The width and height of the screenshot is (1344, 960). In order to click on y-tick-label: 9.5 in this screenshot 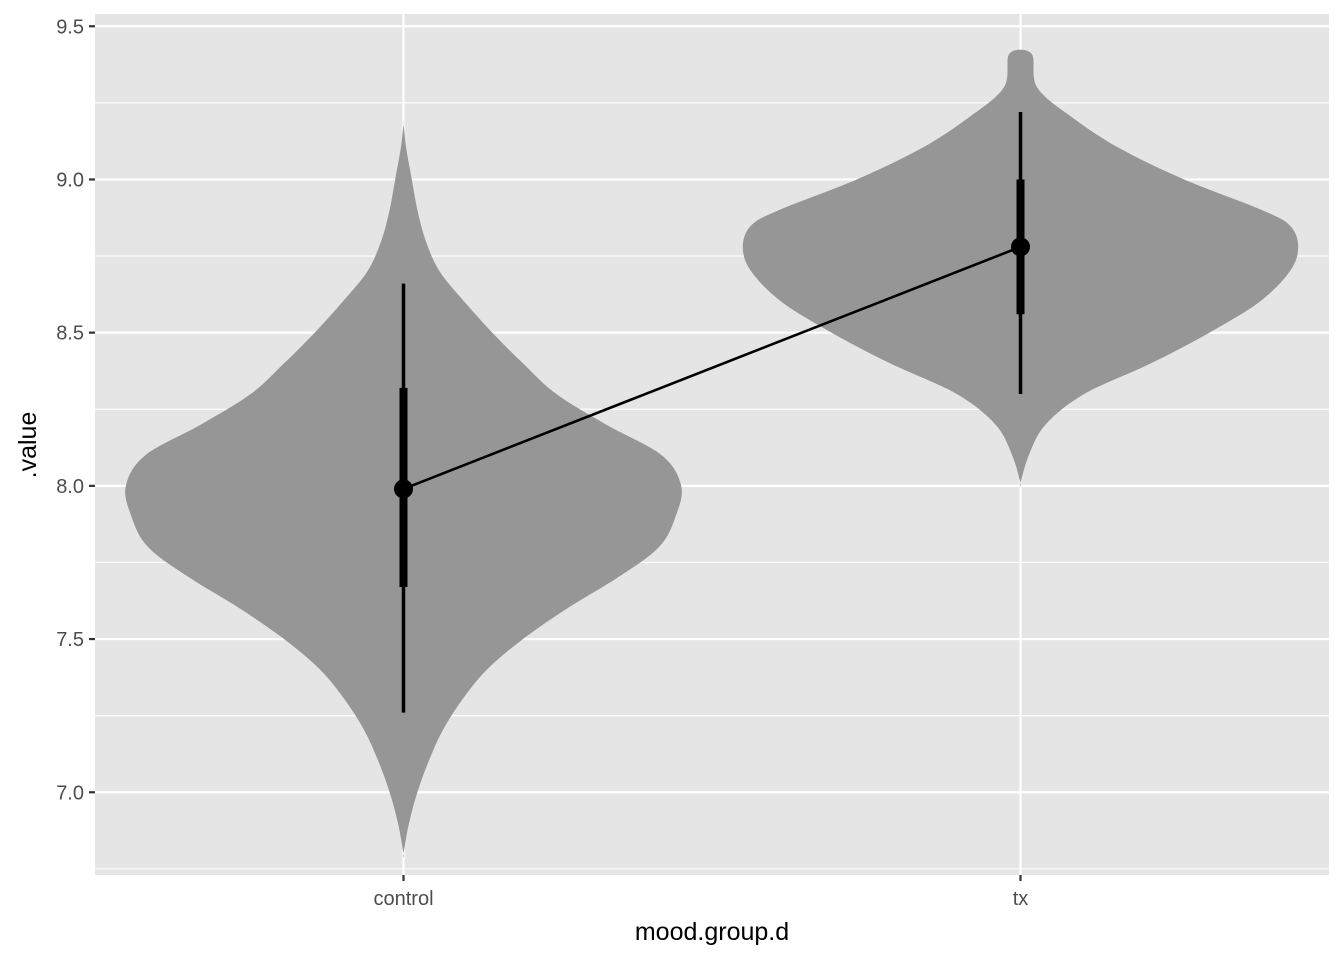, I will do `click(70, 27)`.